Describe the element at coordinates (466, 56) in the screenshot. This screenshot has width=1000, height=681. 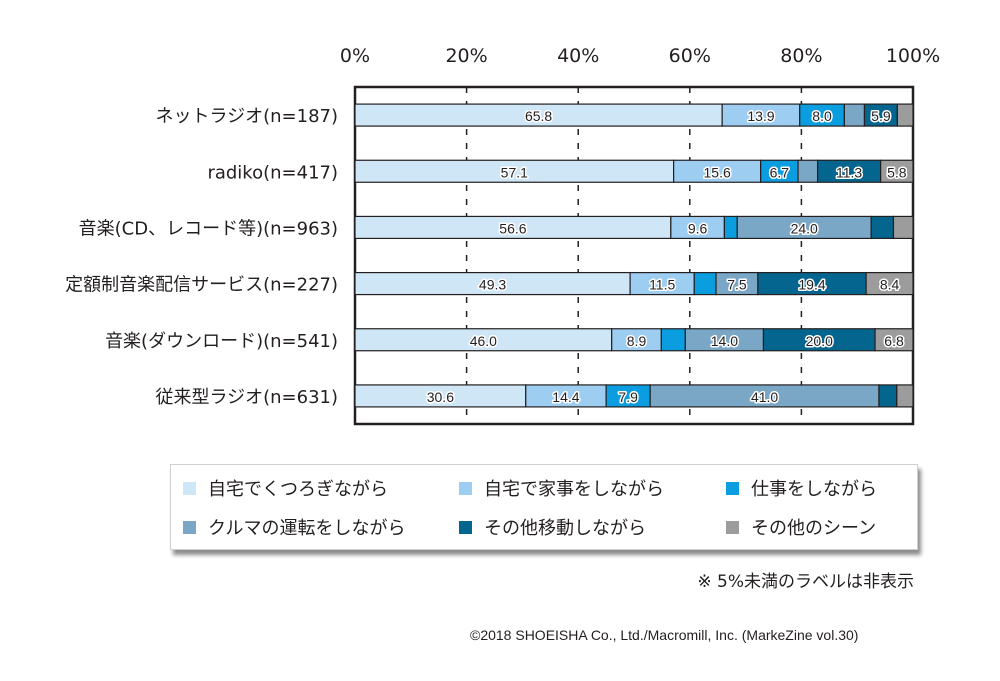
I see `x-tick-label: 20%` at that location.